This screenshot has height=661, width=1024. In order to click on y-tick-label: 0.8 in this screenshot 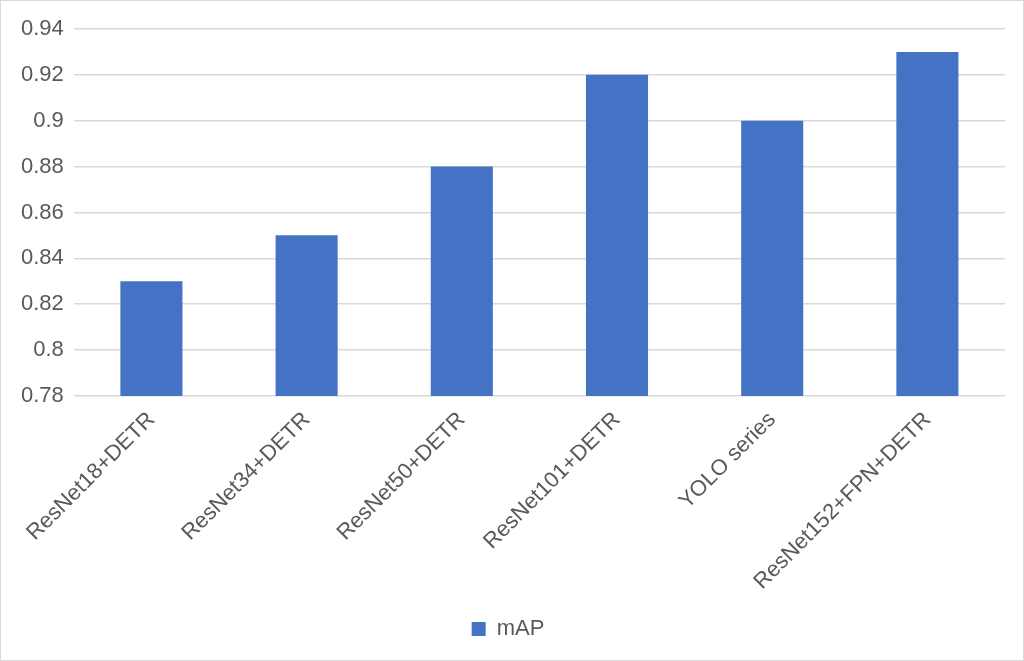, I will do `click(48, 349)`.